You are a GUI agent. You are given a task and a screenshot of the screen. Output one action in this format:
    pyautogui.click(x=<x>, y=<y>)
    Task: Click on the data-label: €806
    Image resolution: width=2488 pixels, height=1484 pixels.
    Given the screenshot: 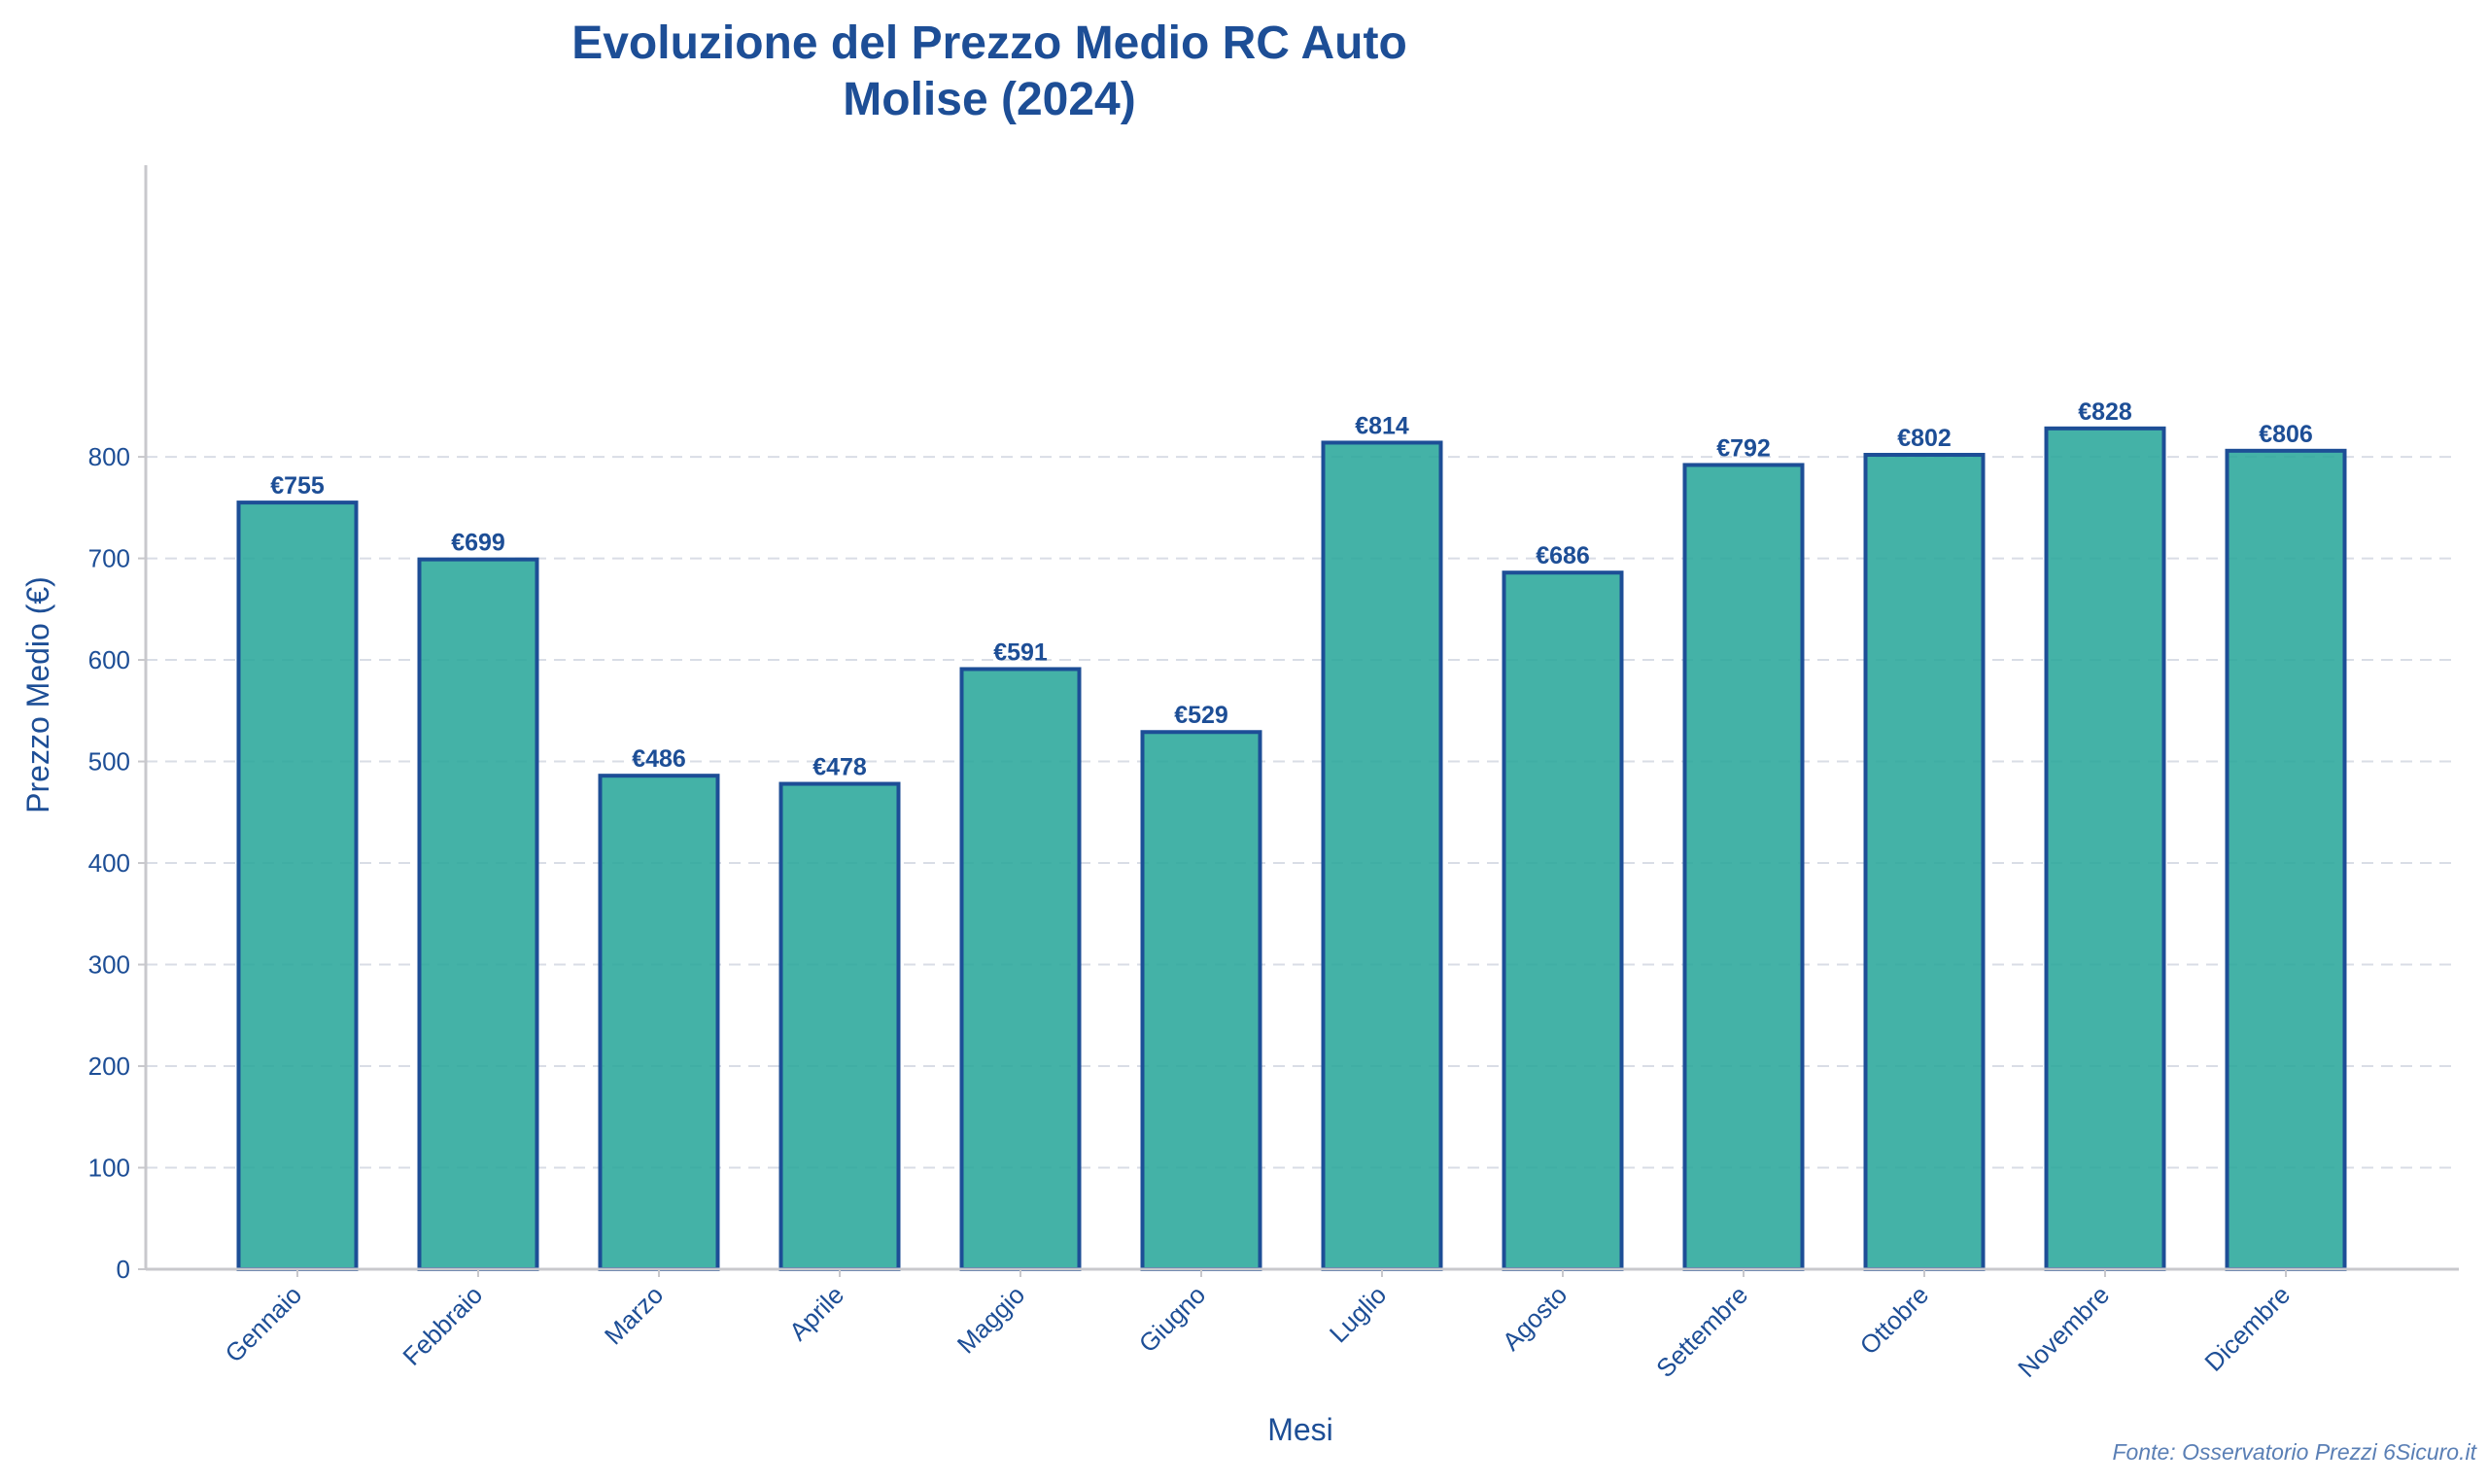 What is the action you would take?
    pyautogui.click(x=2286, y=434)
    